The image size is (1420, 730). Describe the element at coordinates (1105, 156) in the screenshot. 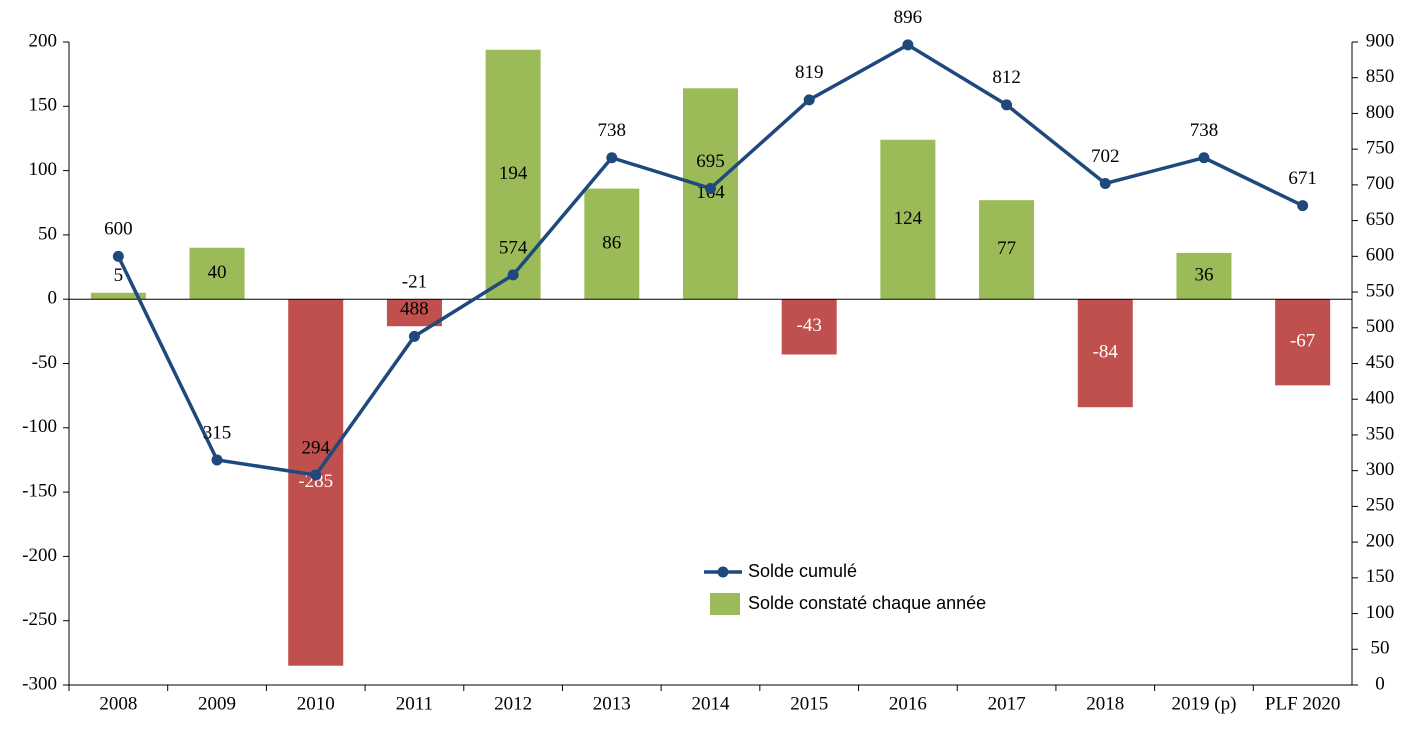

I see `line-value-label: 702` at that location.